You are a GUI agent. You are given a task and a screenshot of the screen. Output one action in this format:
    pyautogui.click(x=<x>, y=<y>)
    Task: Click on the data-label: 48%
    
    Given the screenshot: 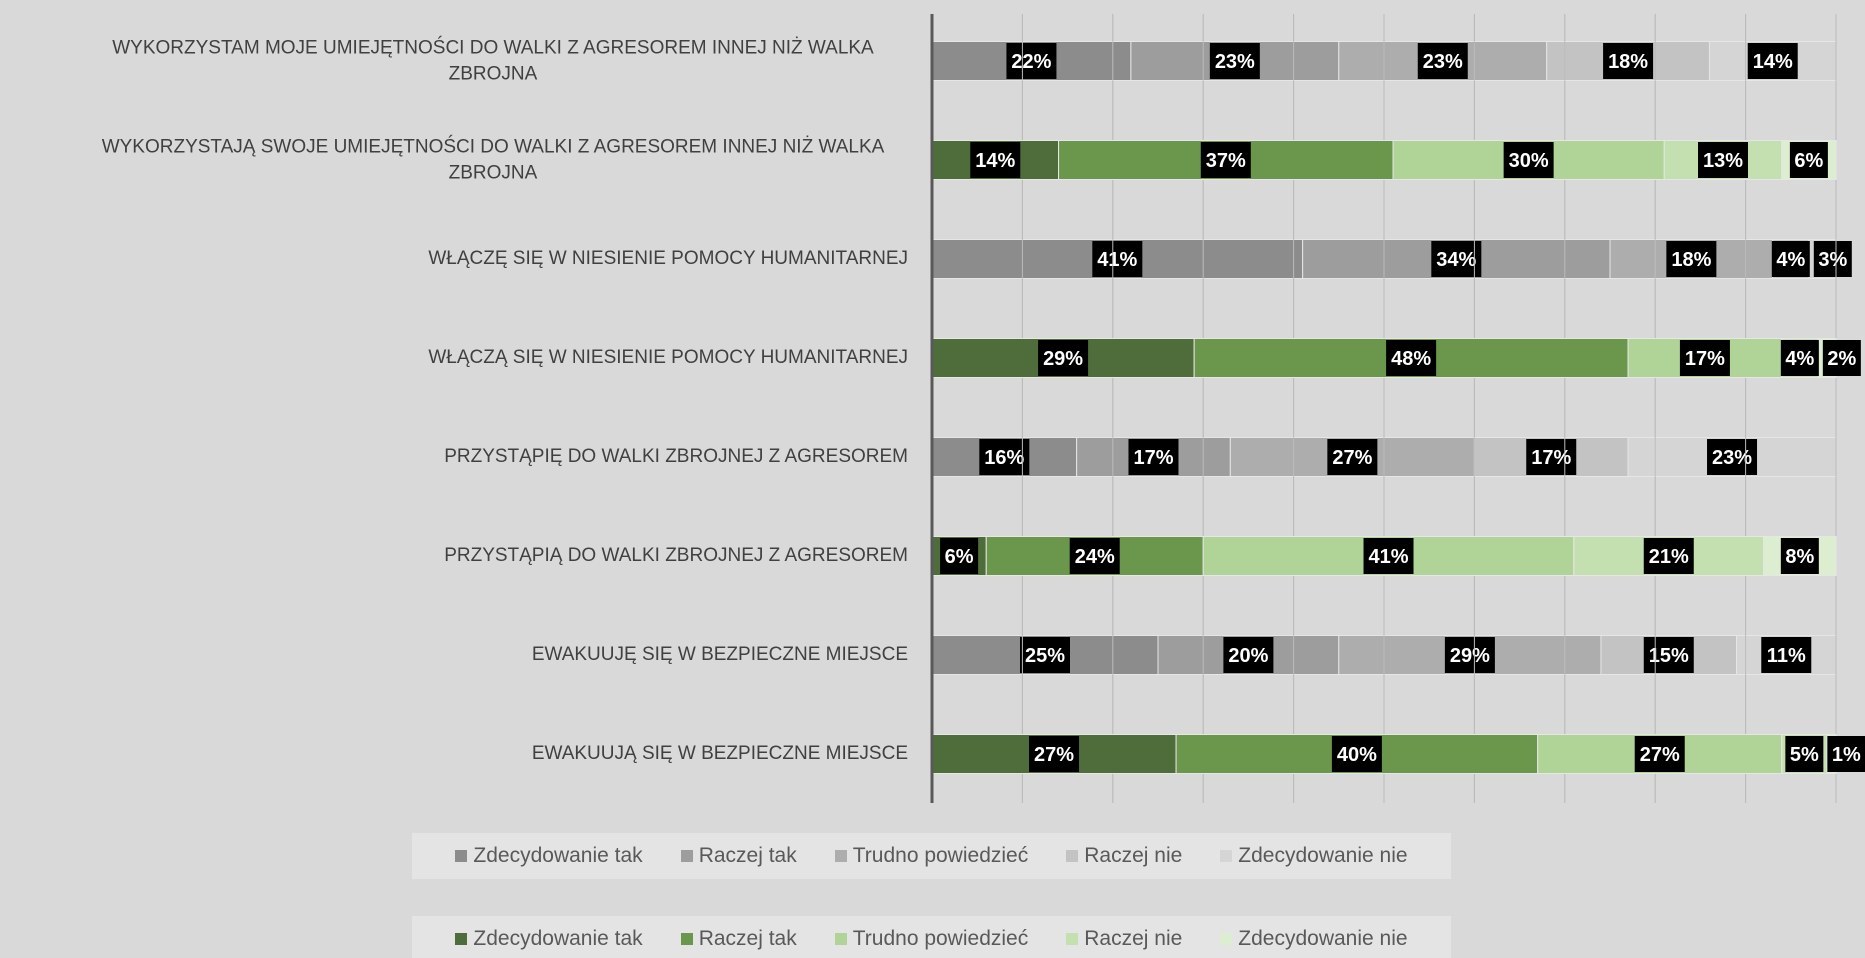 What is the action you would take?
    pyautogui.click(x=1411, y=359)
    